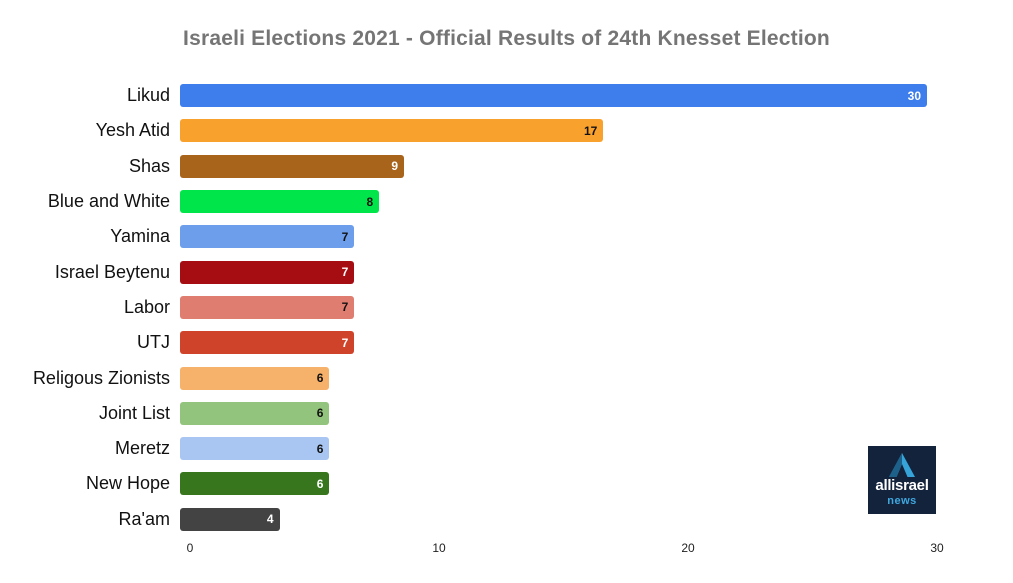  Describe the element at coordinates (392, 131) in the screenshot. I see `bar: 17` at that location.